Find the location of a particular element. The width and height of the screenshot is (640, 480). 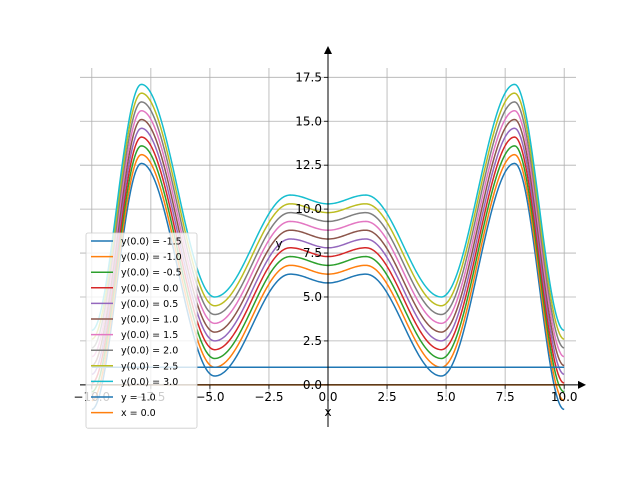

x-axis-label: x is located at coordinates (327, 412).